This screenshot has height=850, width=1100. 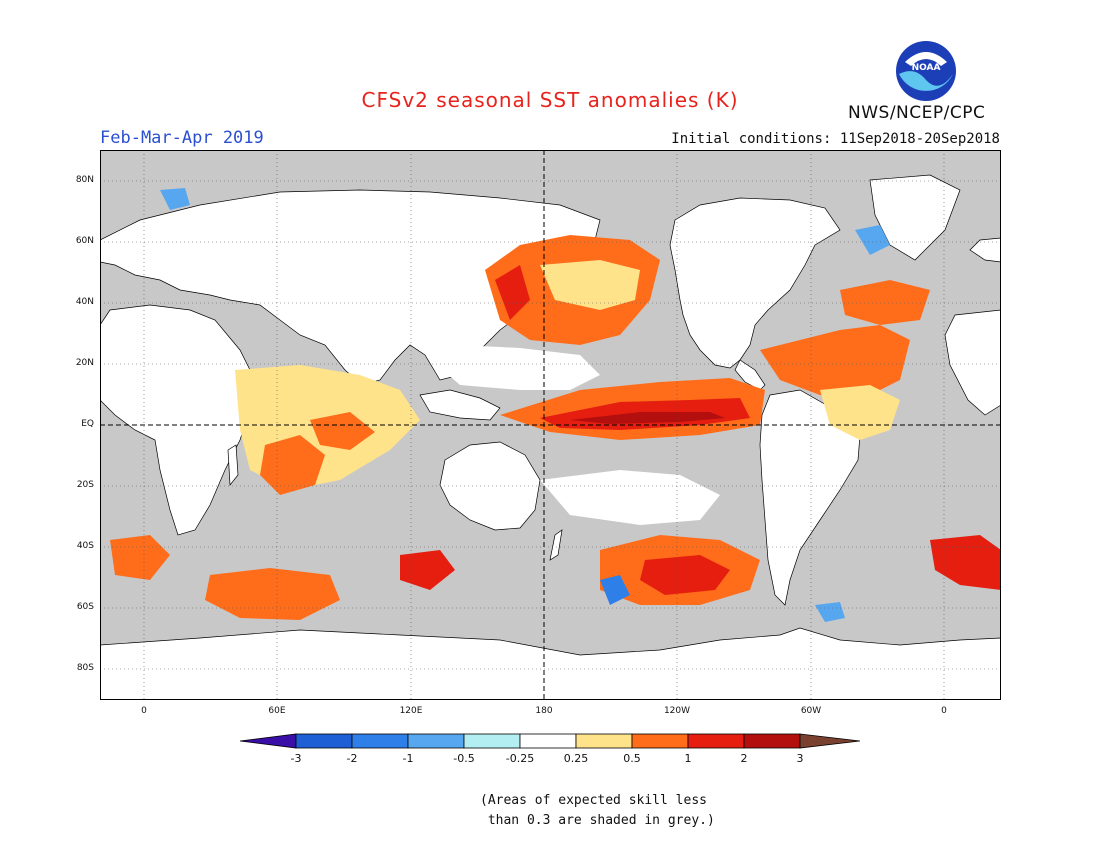 I want to click on lat-label: EQ, so click(x=87, y=424).